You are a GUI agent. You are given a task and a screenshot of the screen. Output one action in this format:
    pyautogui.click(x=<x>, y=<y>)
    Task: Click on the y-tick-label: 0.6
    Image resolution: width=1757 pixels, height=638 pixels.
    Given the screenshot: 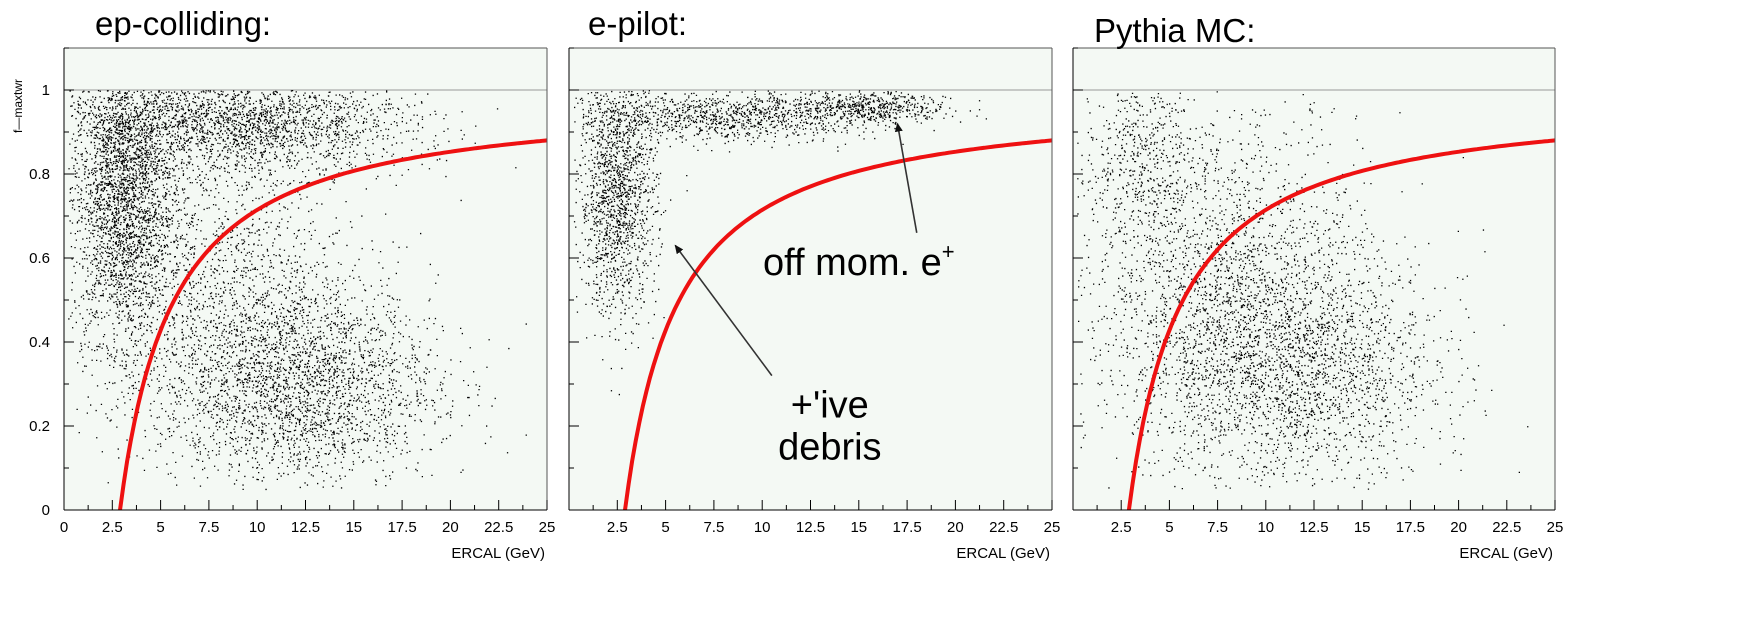 What is the action you would take?
    pyautogui.click(x=39, y=258)
    